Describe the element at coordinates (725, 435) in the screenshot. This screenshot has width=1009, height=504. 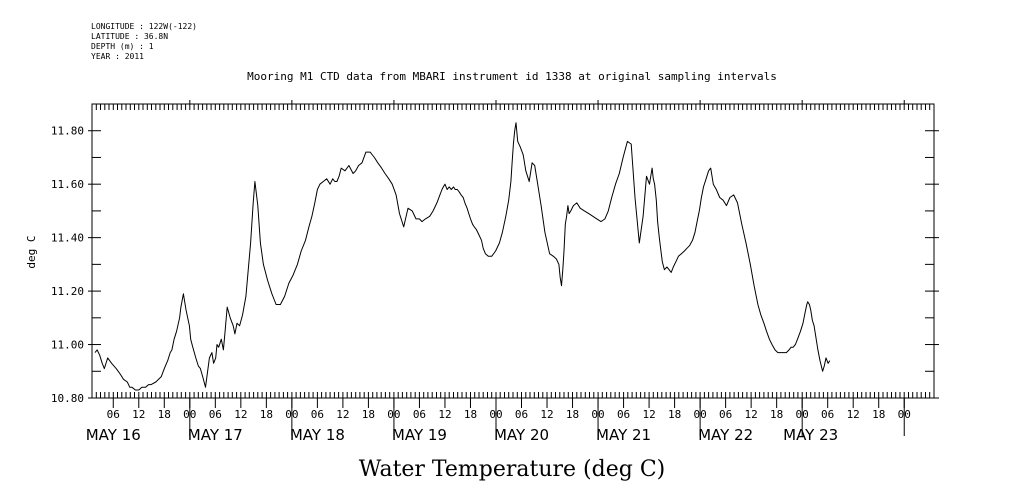
I see `x-day-label: MAY 22` at that location.